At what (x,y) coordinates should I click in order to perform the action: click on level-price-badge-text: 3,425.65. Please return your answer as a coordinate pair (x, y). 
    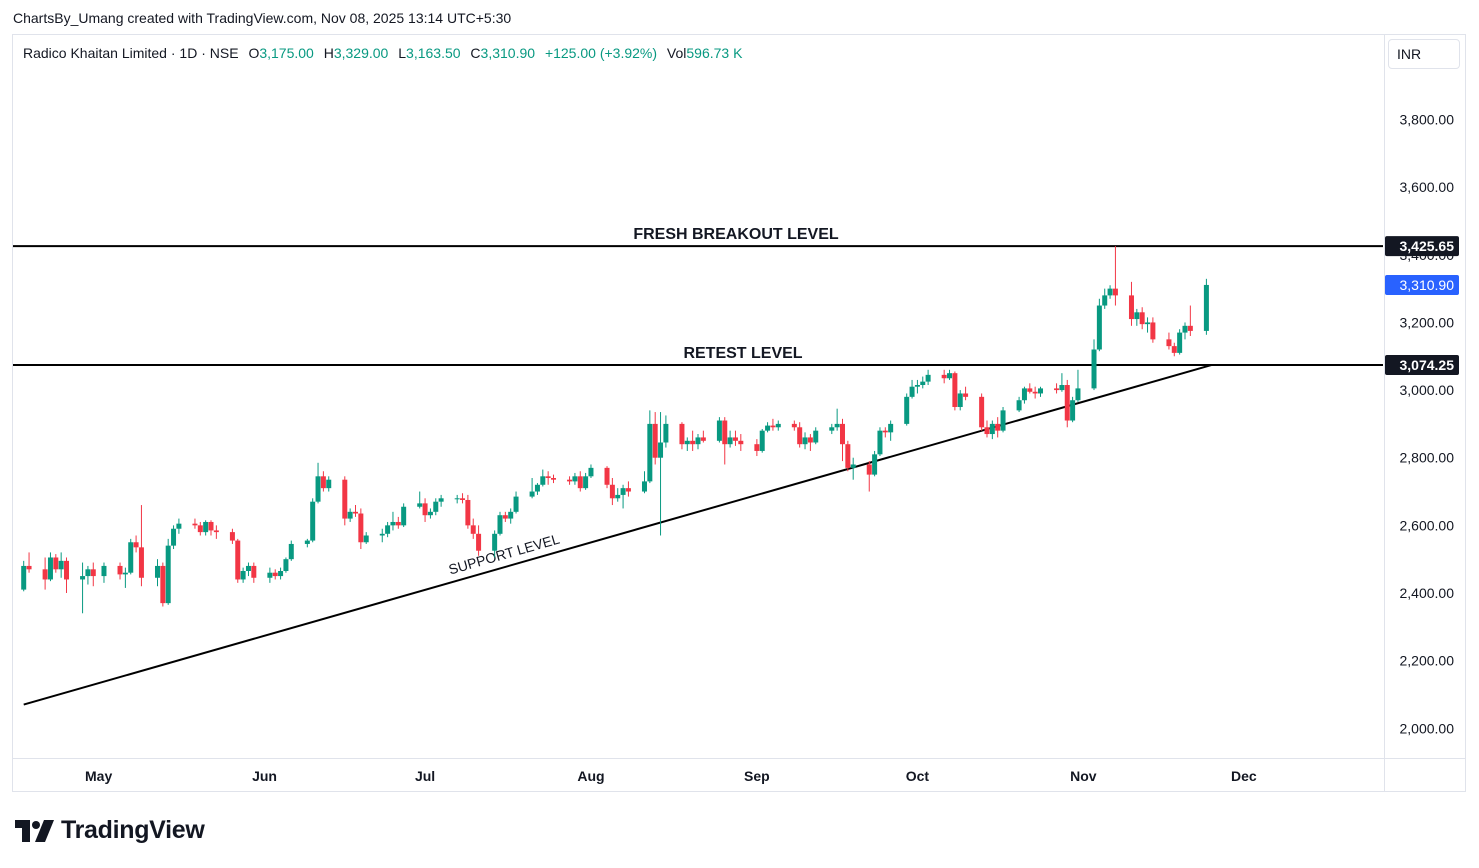
    Looking at the image, I should click on (1427, 246).